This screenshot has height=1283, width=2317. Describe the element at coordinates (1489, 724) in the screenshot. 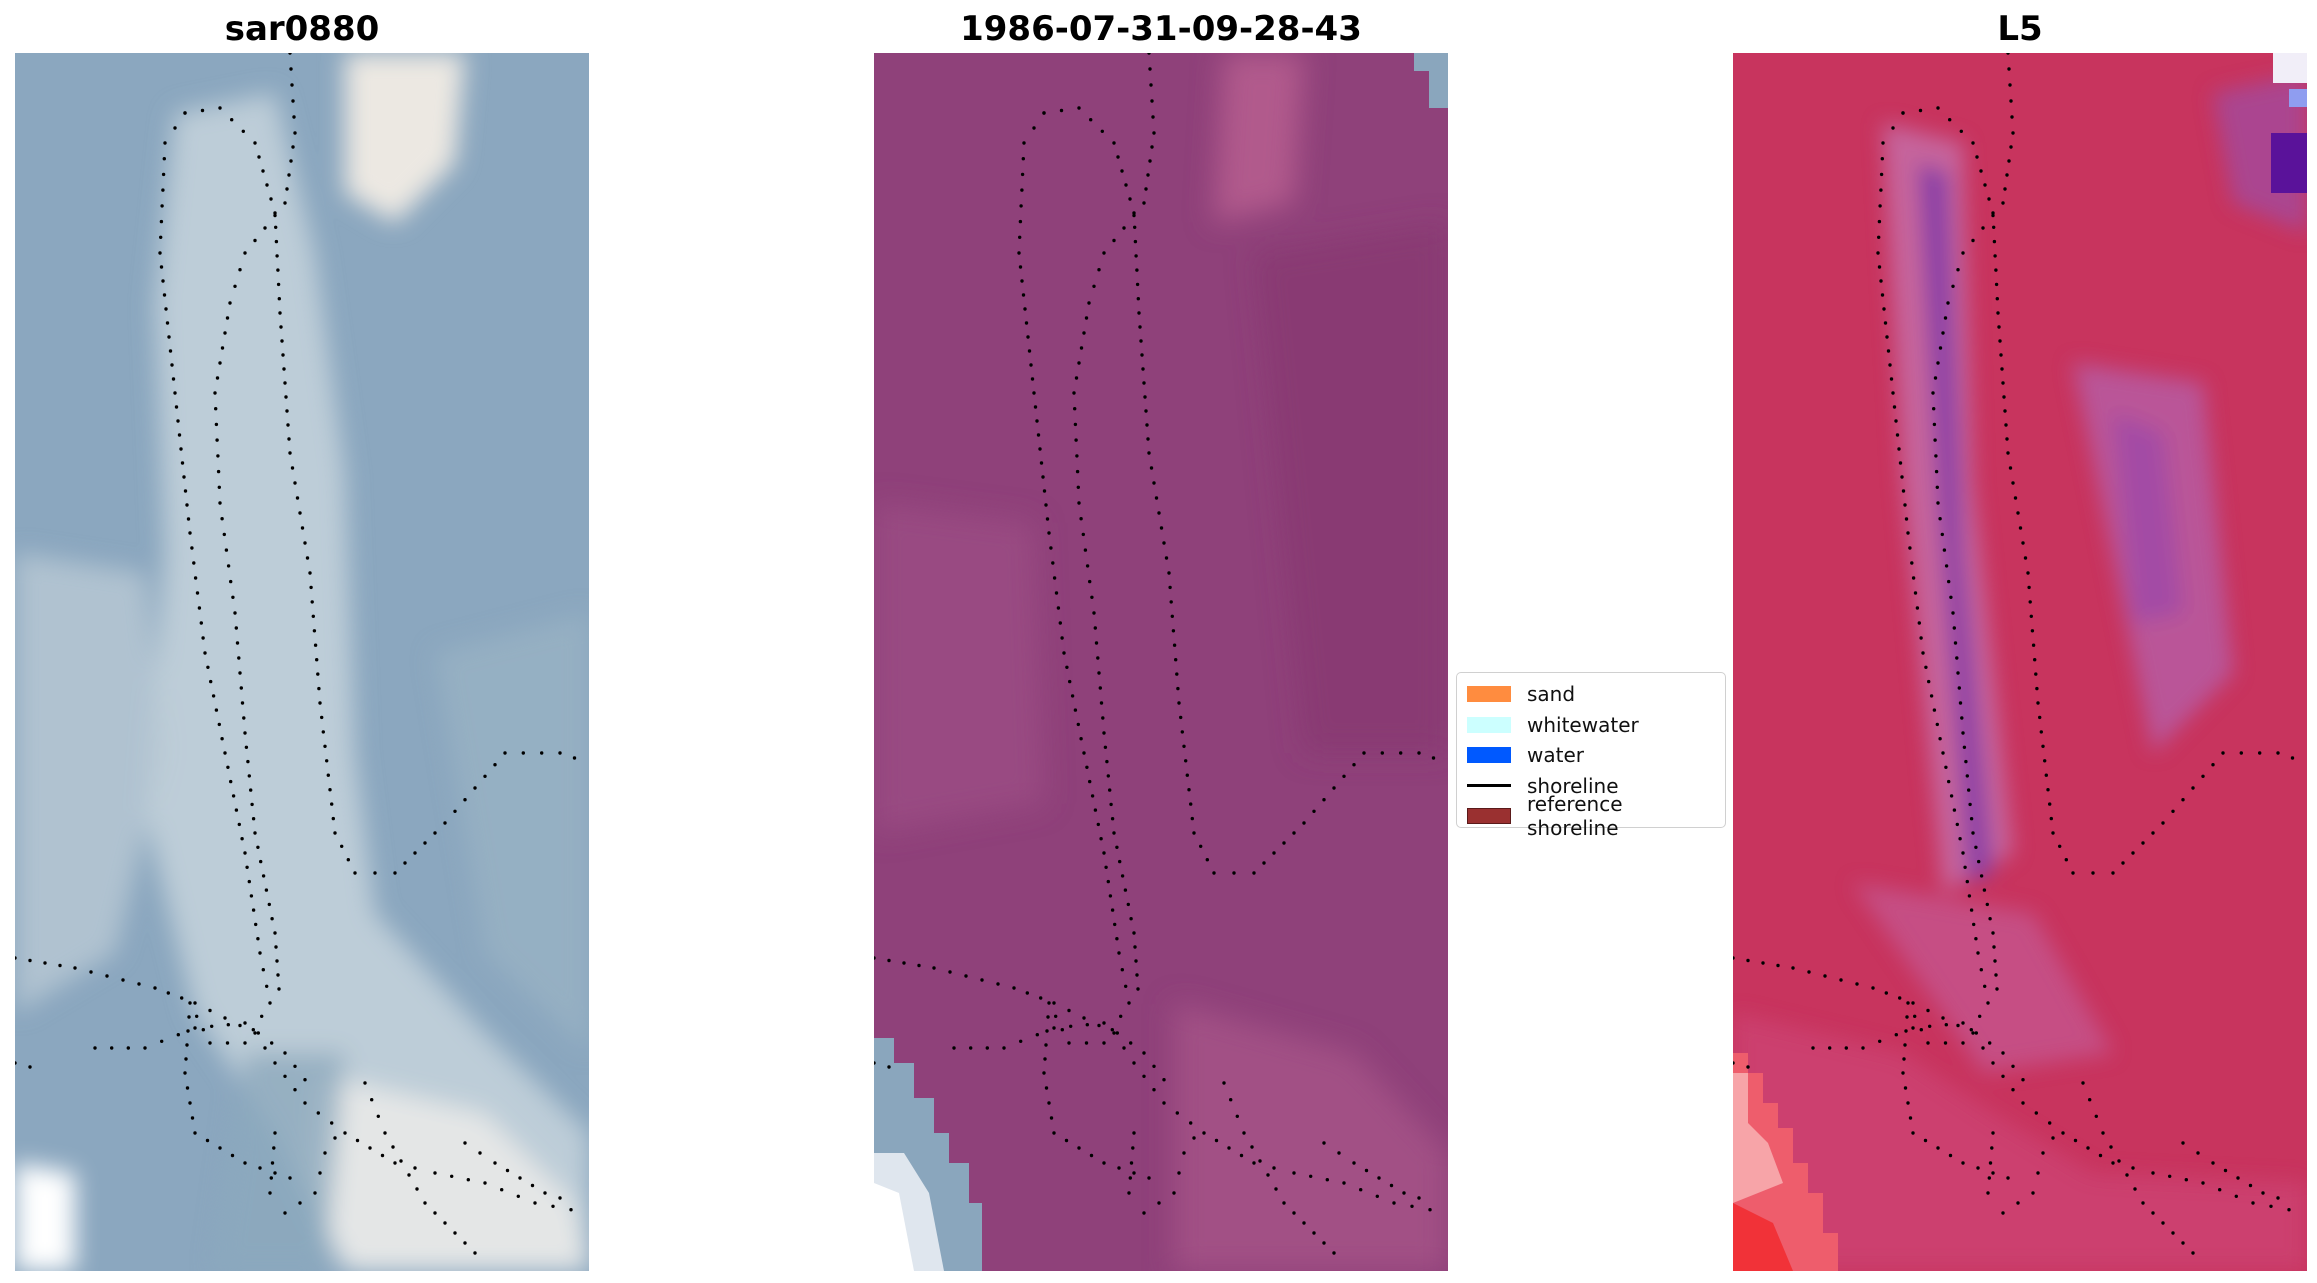

I see `whitewater-swatch` at that location.